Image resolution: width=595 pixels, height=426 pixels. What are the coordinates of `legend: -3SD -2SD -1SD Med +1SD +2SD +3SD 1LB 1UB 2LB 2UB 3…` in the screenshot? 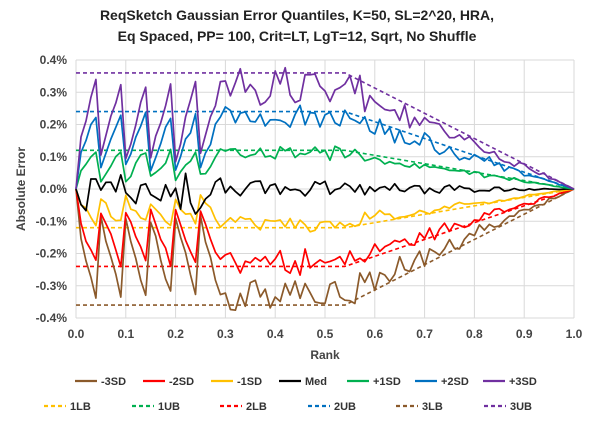 It's located at (290, 394).